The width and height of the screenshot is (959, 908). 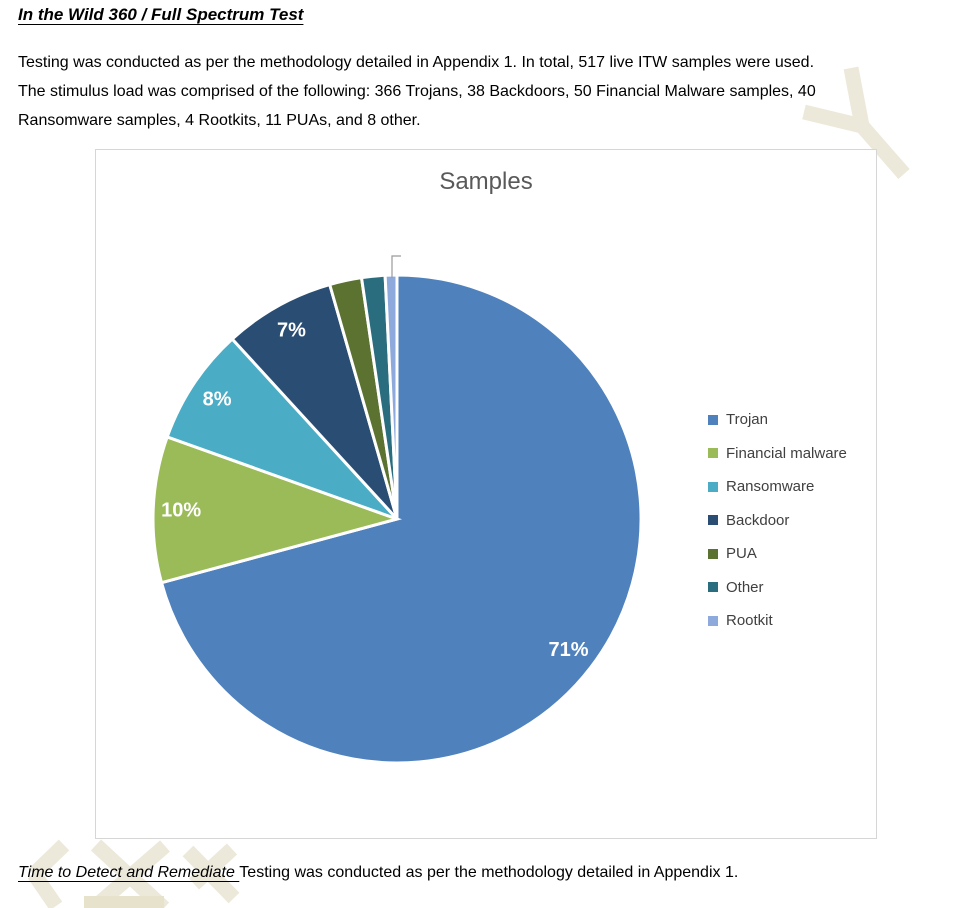 What do you see at coordinates (749, 620) in the screenshot?
I see `legend-label: Rootkit` at bounding box center [749, 620].